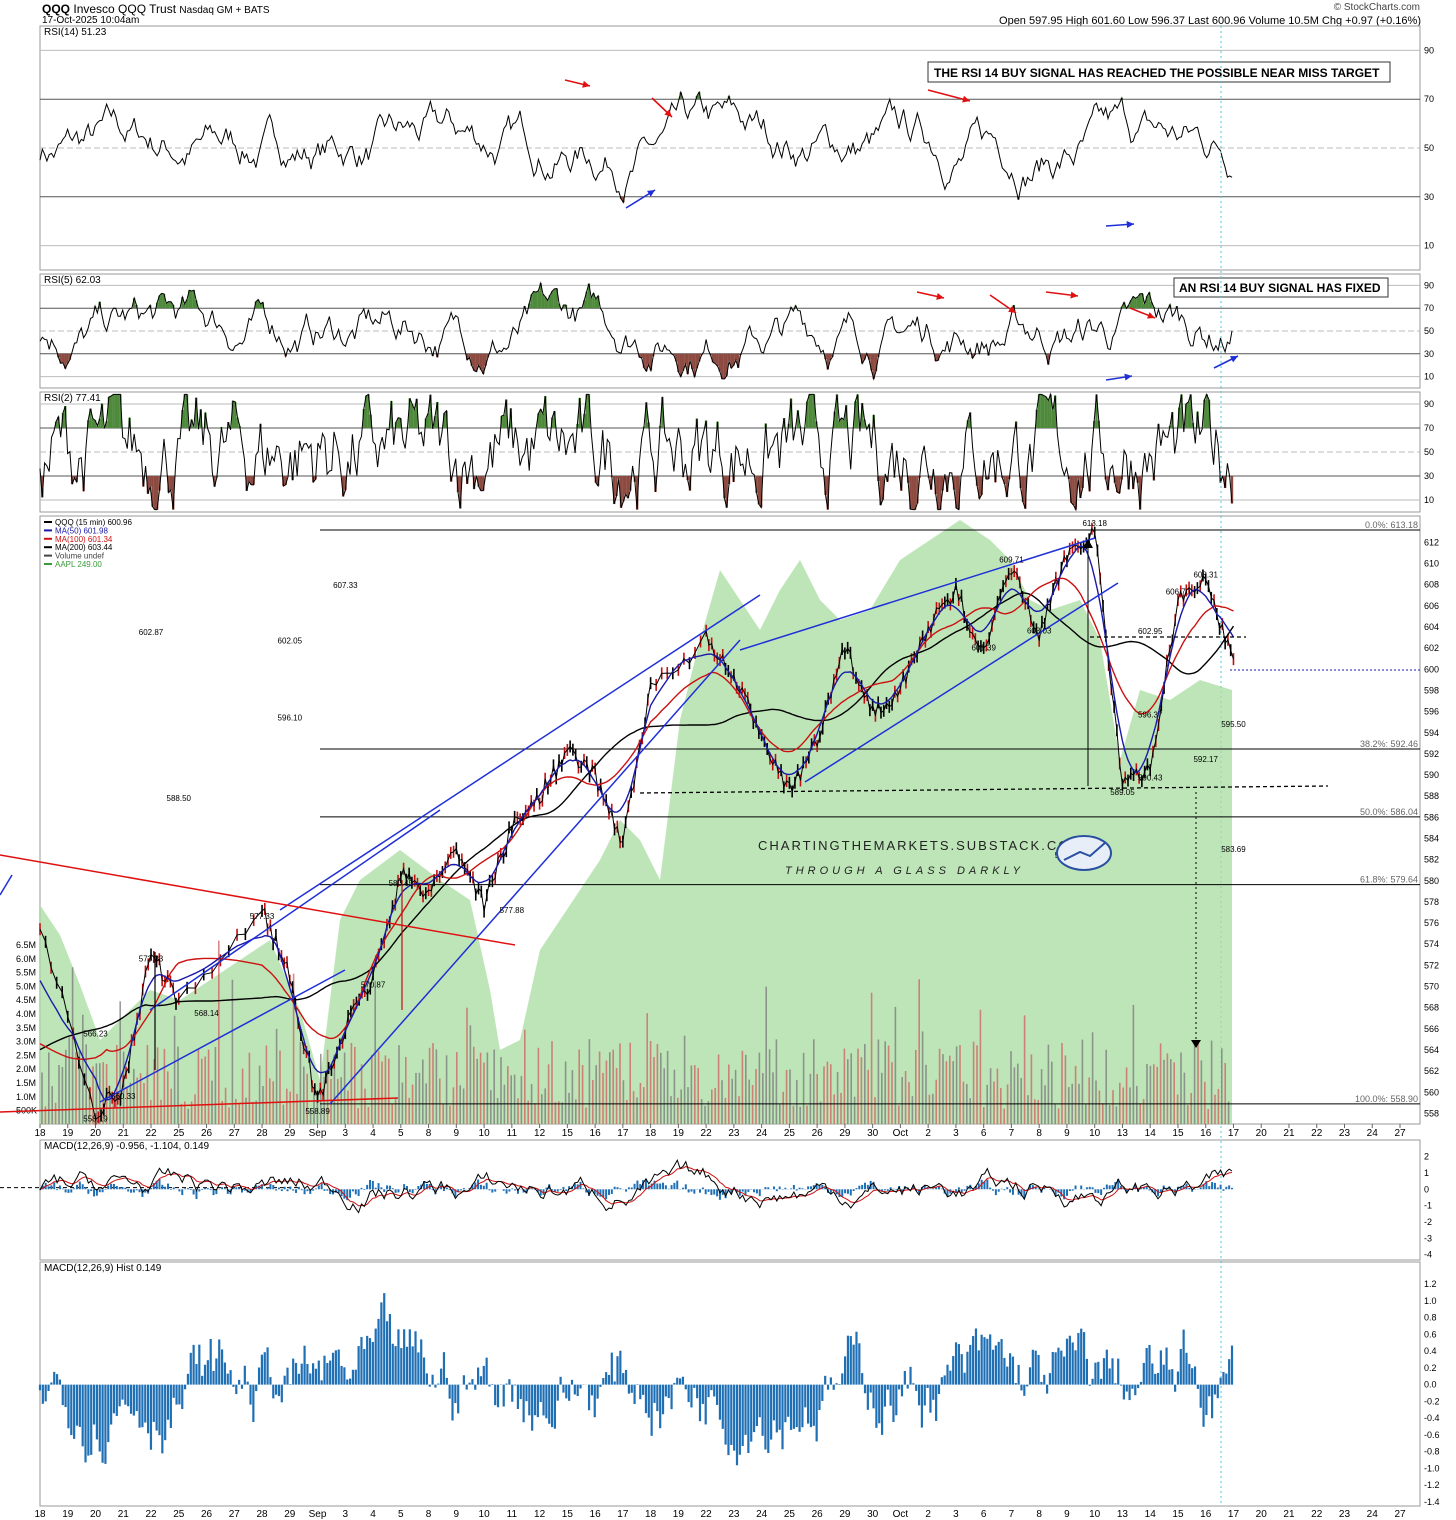 This screenshot has height=1520, width=1456. What do you see at coordinates (290, 641) in the screenshot?
I see `price-value-label: 602.05` at bounding box center [290, 641].